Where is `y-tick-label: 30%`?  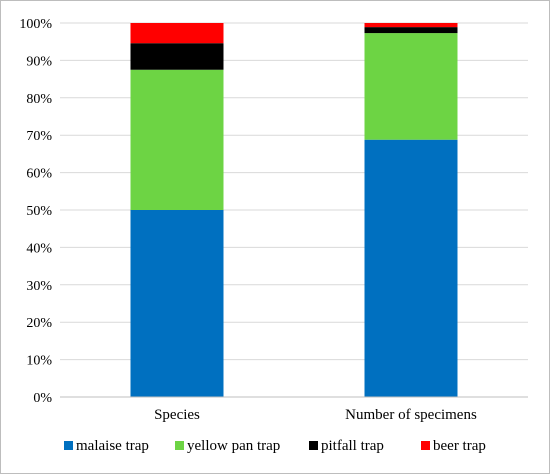 y-tick-label: 30% is located at coordinates (39, 286).